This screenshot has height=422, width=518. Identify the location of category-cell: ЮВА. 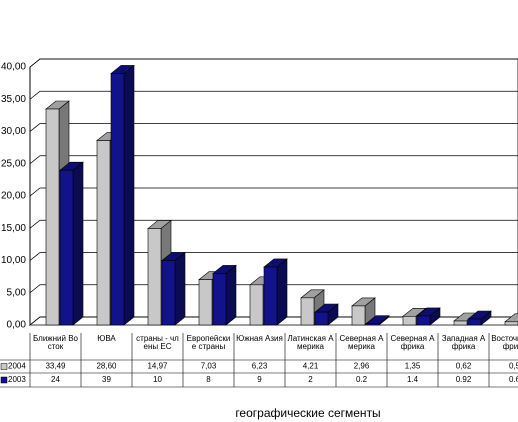
(106, 339).